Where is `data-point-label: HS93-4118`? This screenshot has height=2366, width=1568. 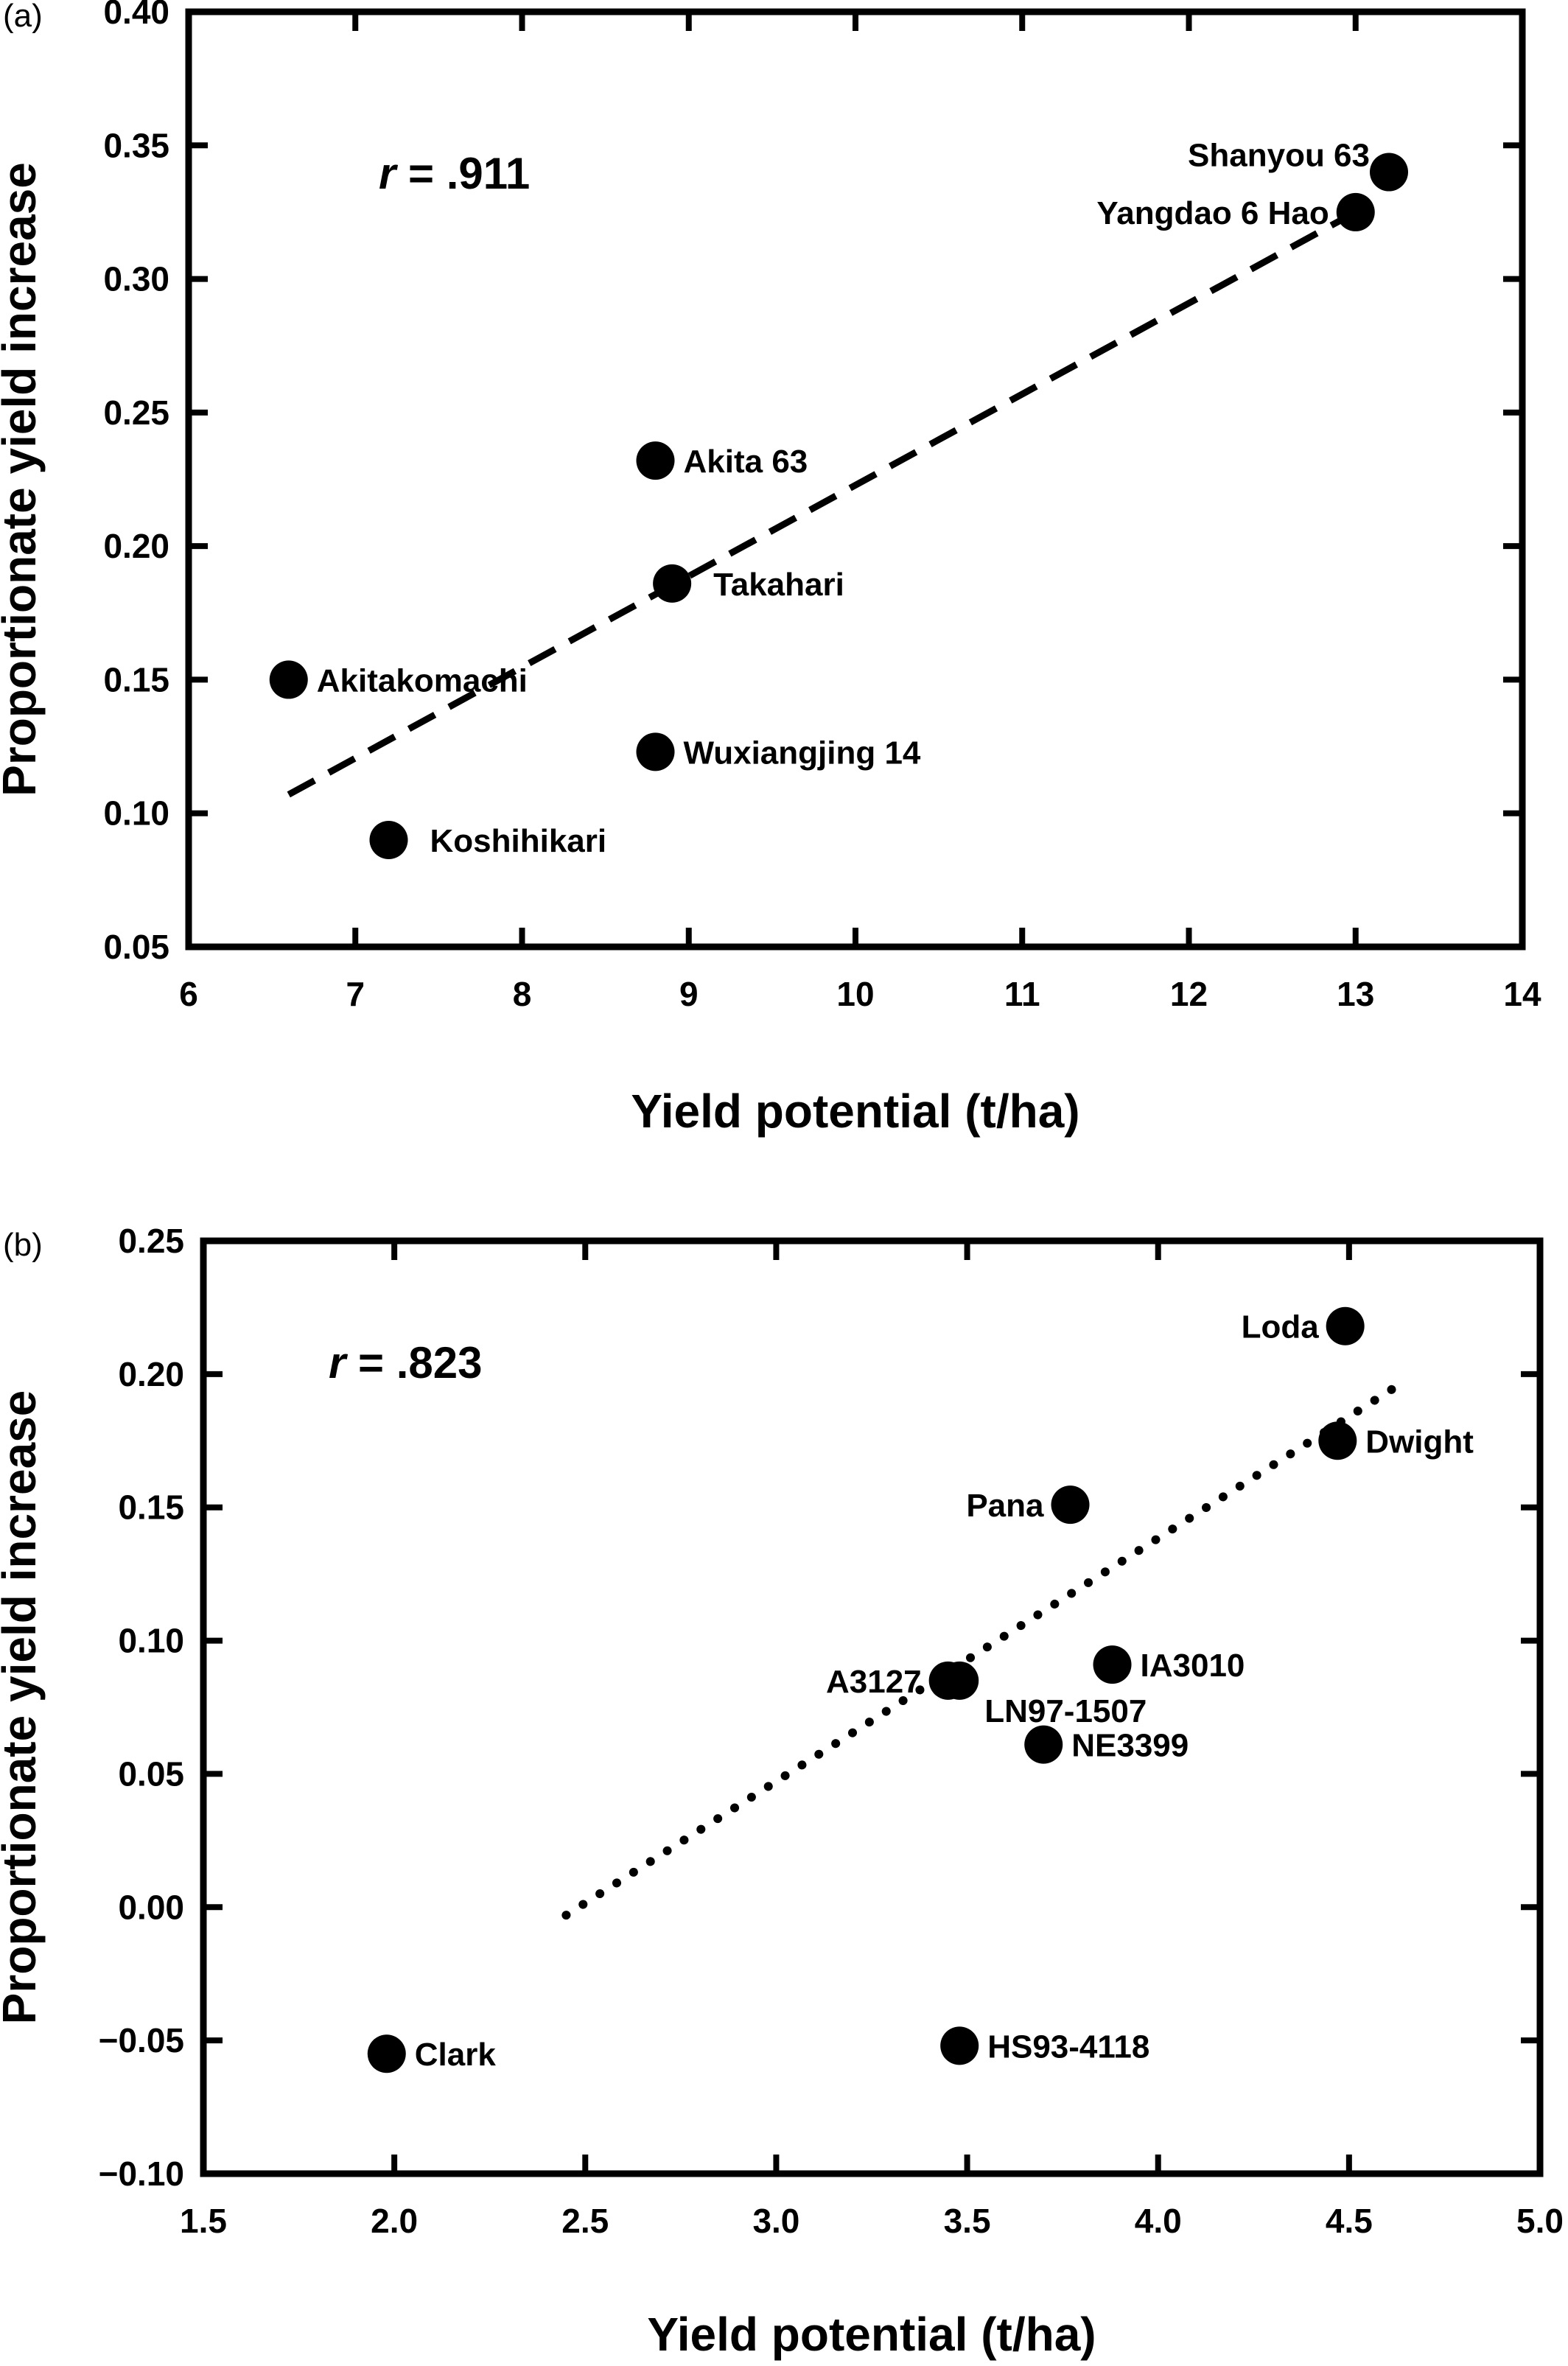
data-point-label: HS93-4118 is located at coordinates (1068, 2047).